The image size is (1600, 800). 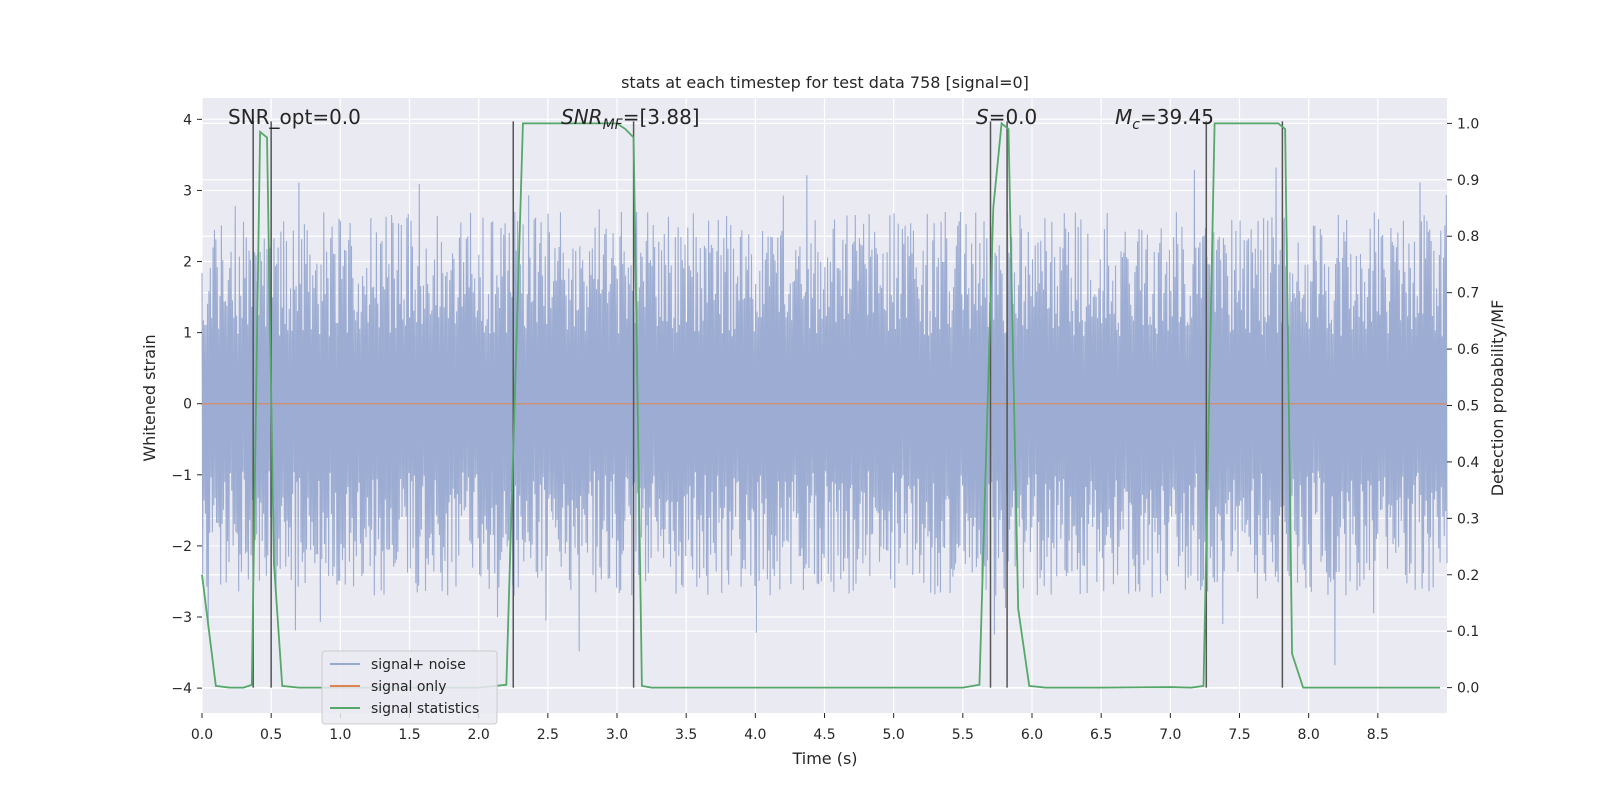 What do you see at coordinates (202, 735) in the screenshot?
I see `x-tick-label: 0.0` at bounding box center [202, 735].